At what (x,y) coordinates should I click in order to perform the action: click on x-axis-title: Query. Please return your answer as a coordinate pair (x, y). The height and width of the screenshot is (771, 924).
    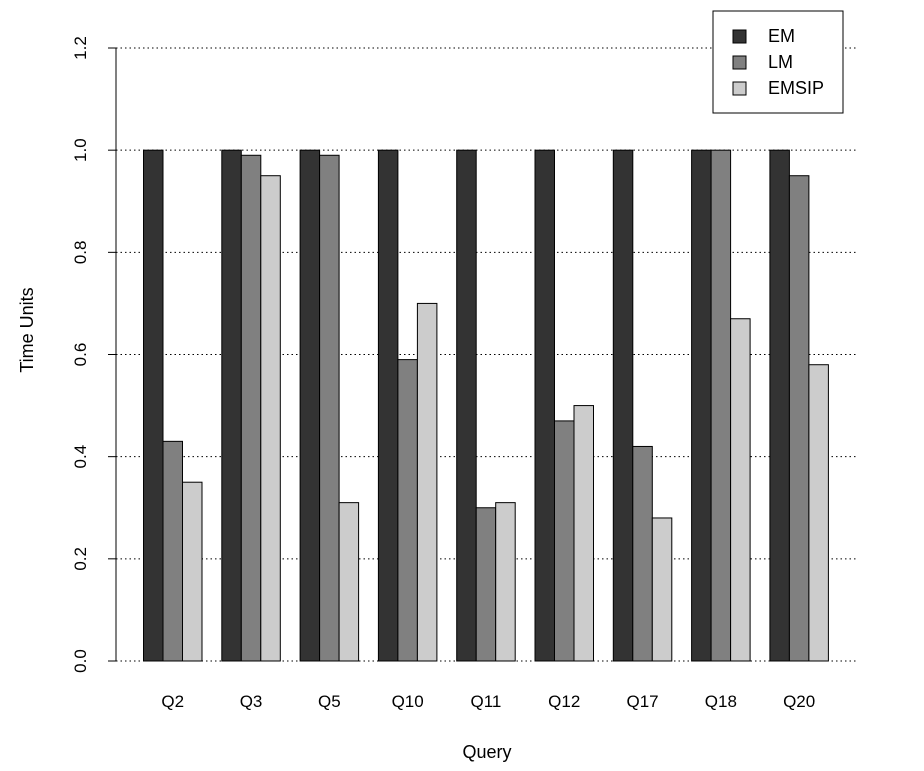
    Looking at the image, I should click on (486, 752).